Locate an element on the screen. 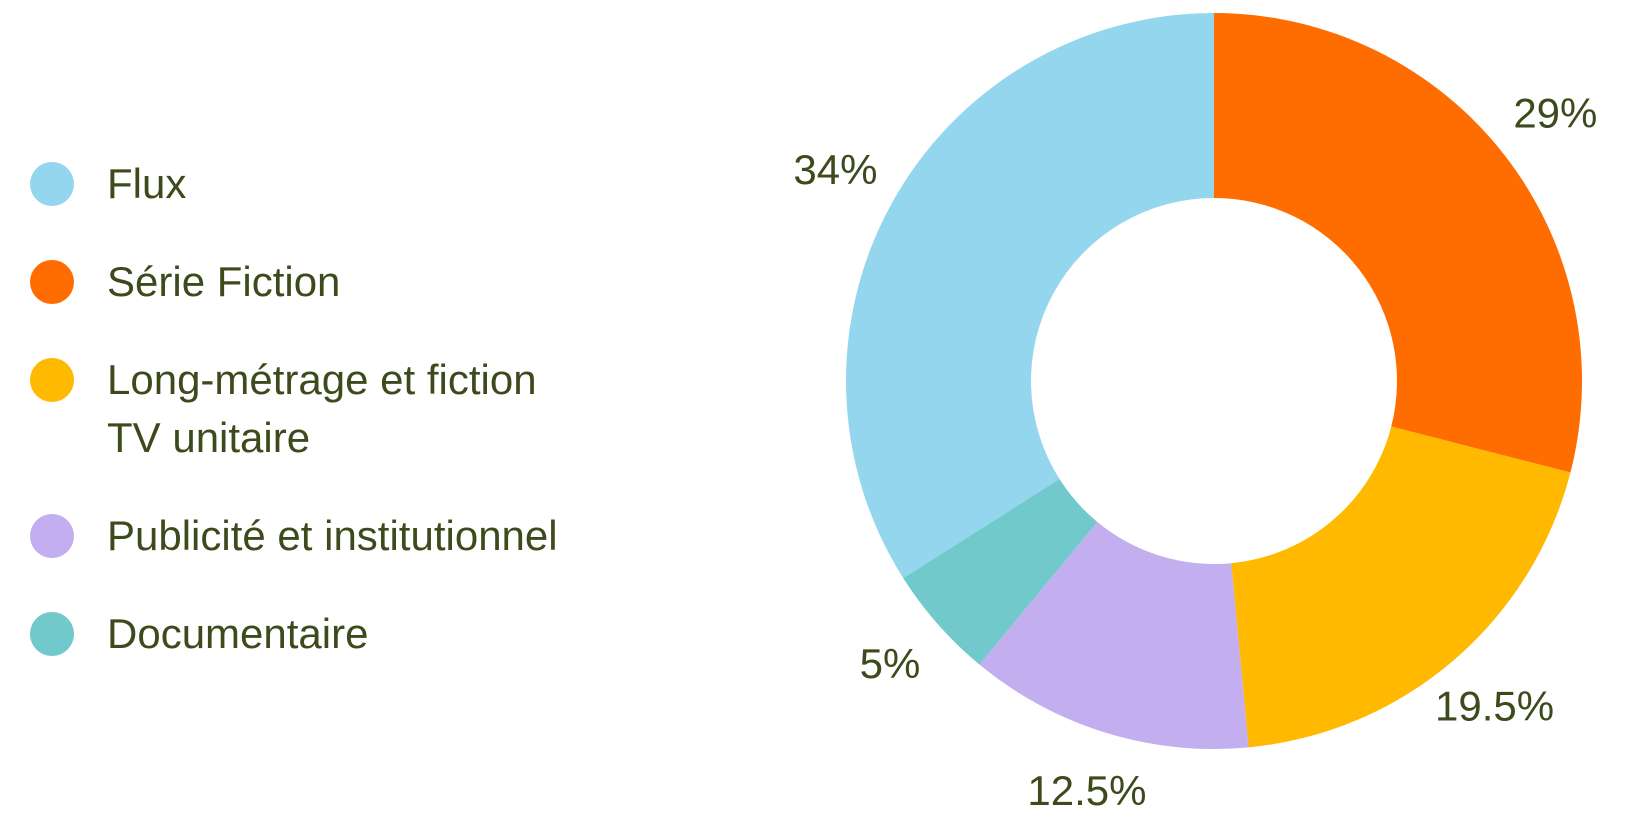  legend-item: Publicité et institutionnel is located at coordinates (308, 536).